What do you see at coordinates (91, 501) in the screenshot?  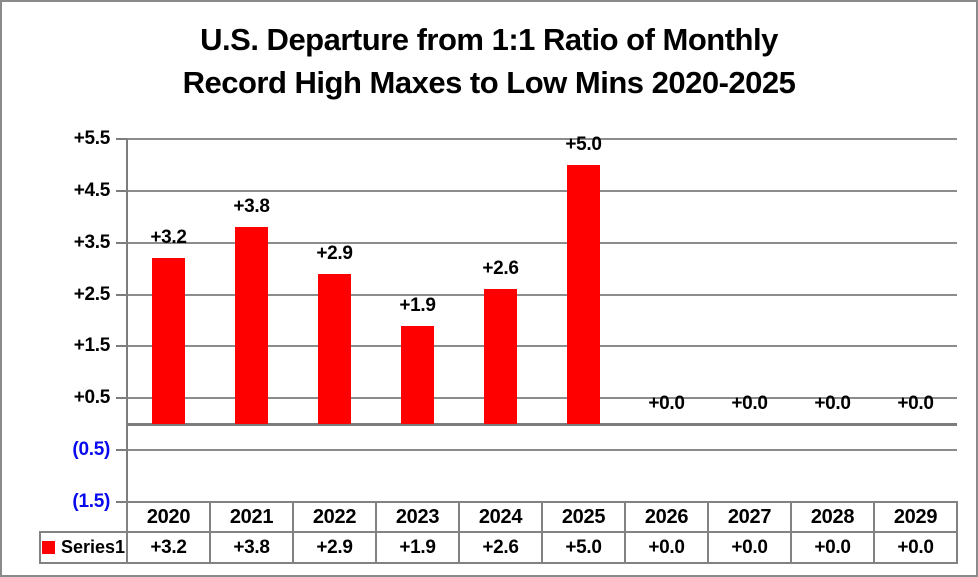 I see `y-tick-label: (1.5)` at bounding box center [91, 501].